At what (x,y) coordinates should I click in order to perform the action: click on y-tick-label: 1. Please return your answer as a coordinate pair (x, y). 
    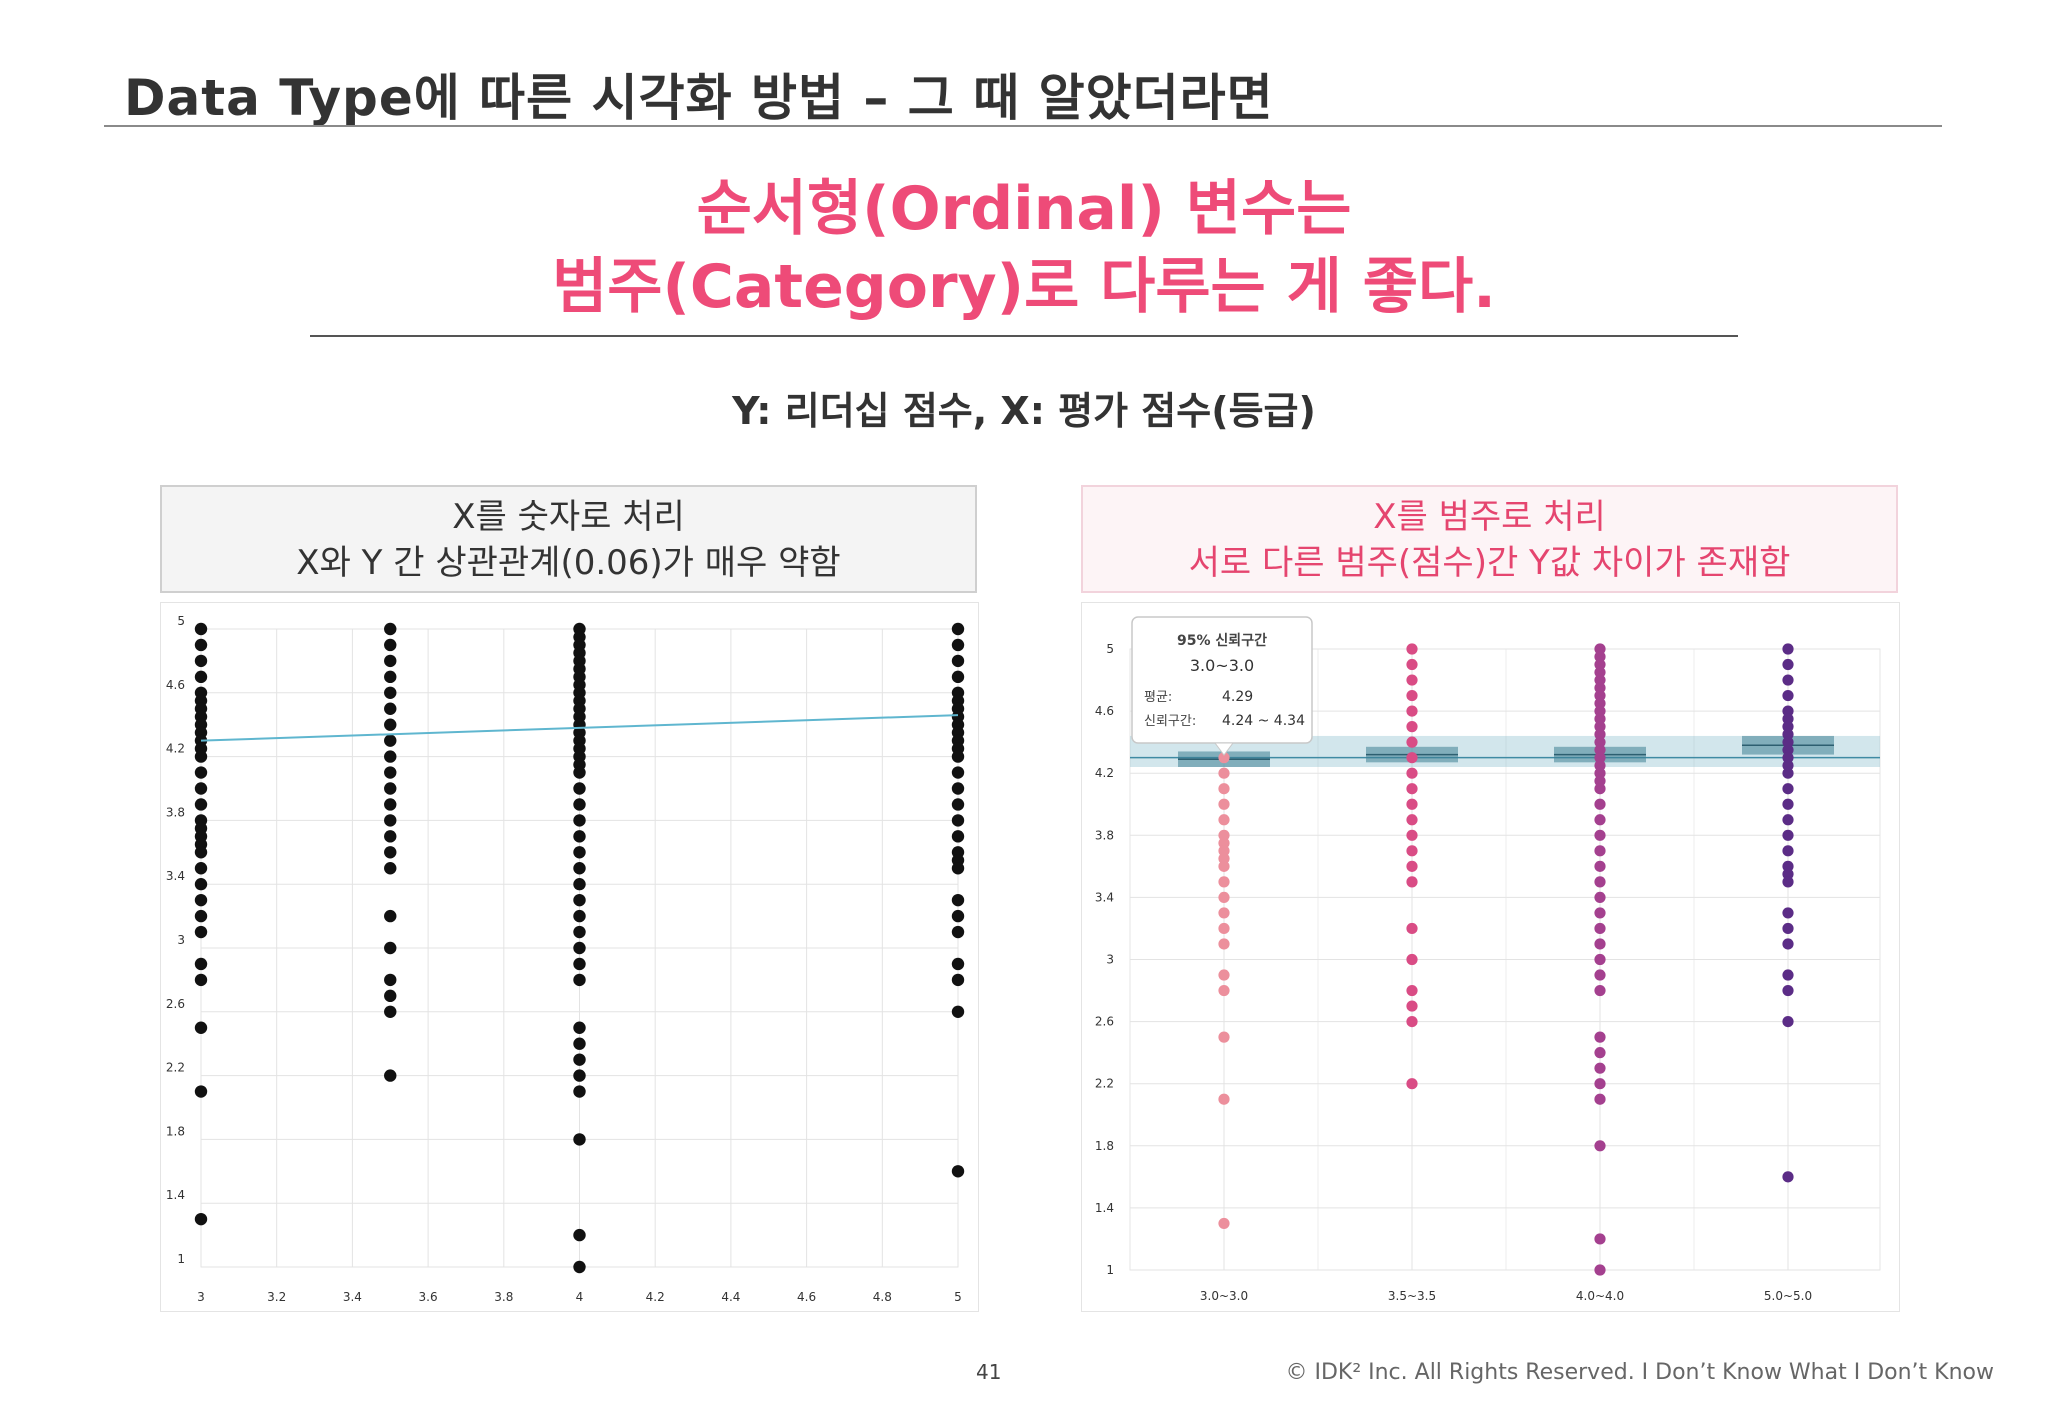
    Looking at the image, I should click on (1110, 1270).